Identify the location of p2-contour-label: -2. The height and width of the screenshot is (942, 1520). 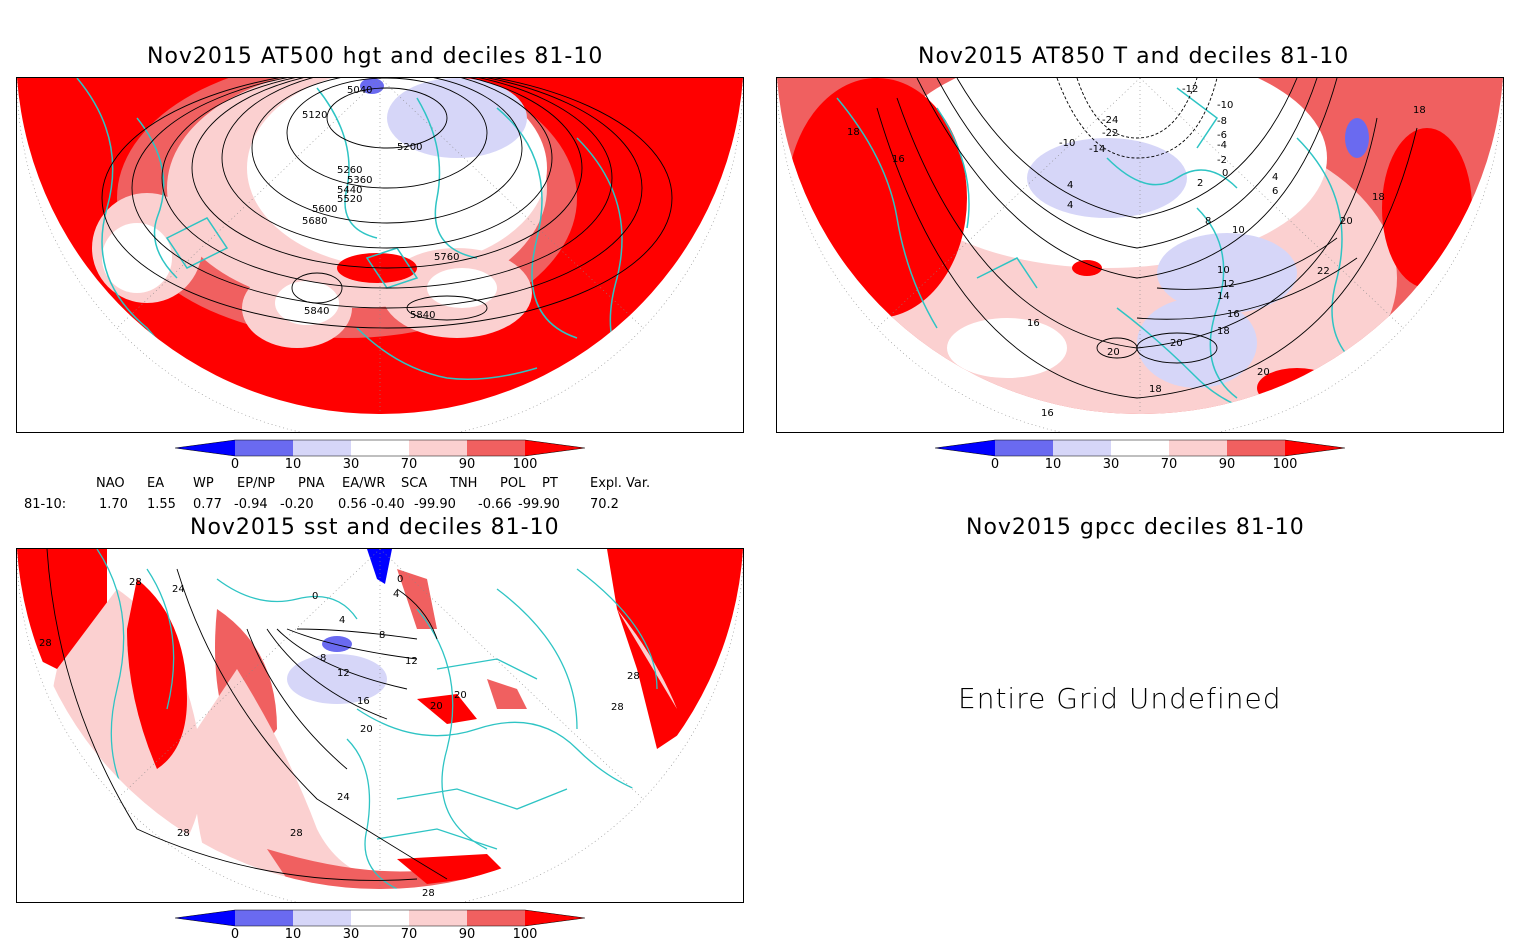
(1222, 160).